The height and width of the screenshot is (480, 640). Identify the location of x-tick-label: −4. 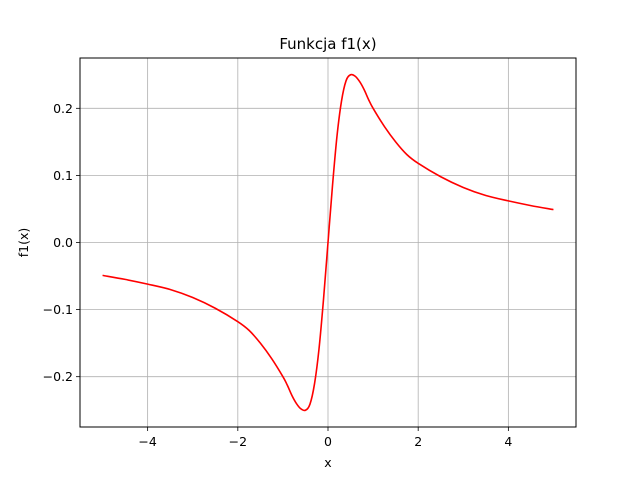
(147, 441).